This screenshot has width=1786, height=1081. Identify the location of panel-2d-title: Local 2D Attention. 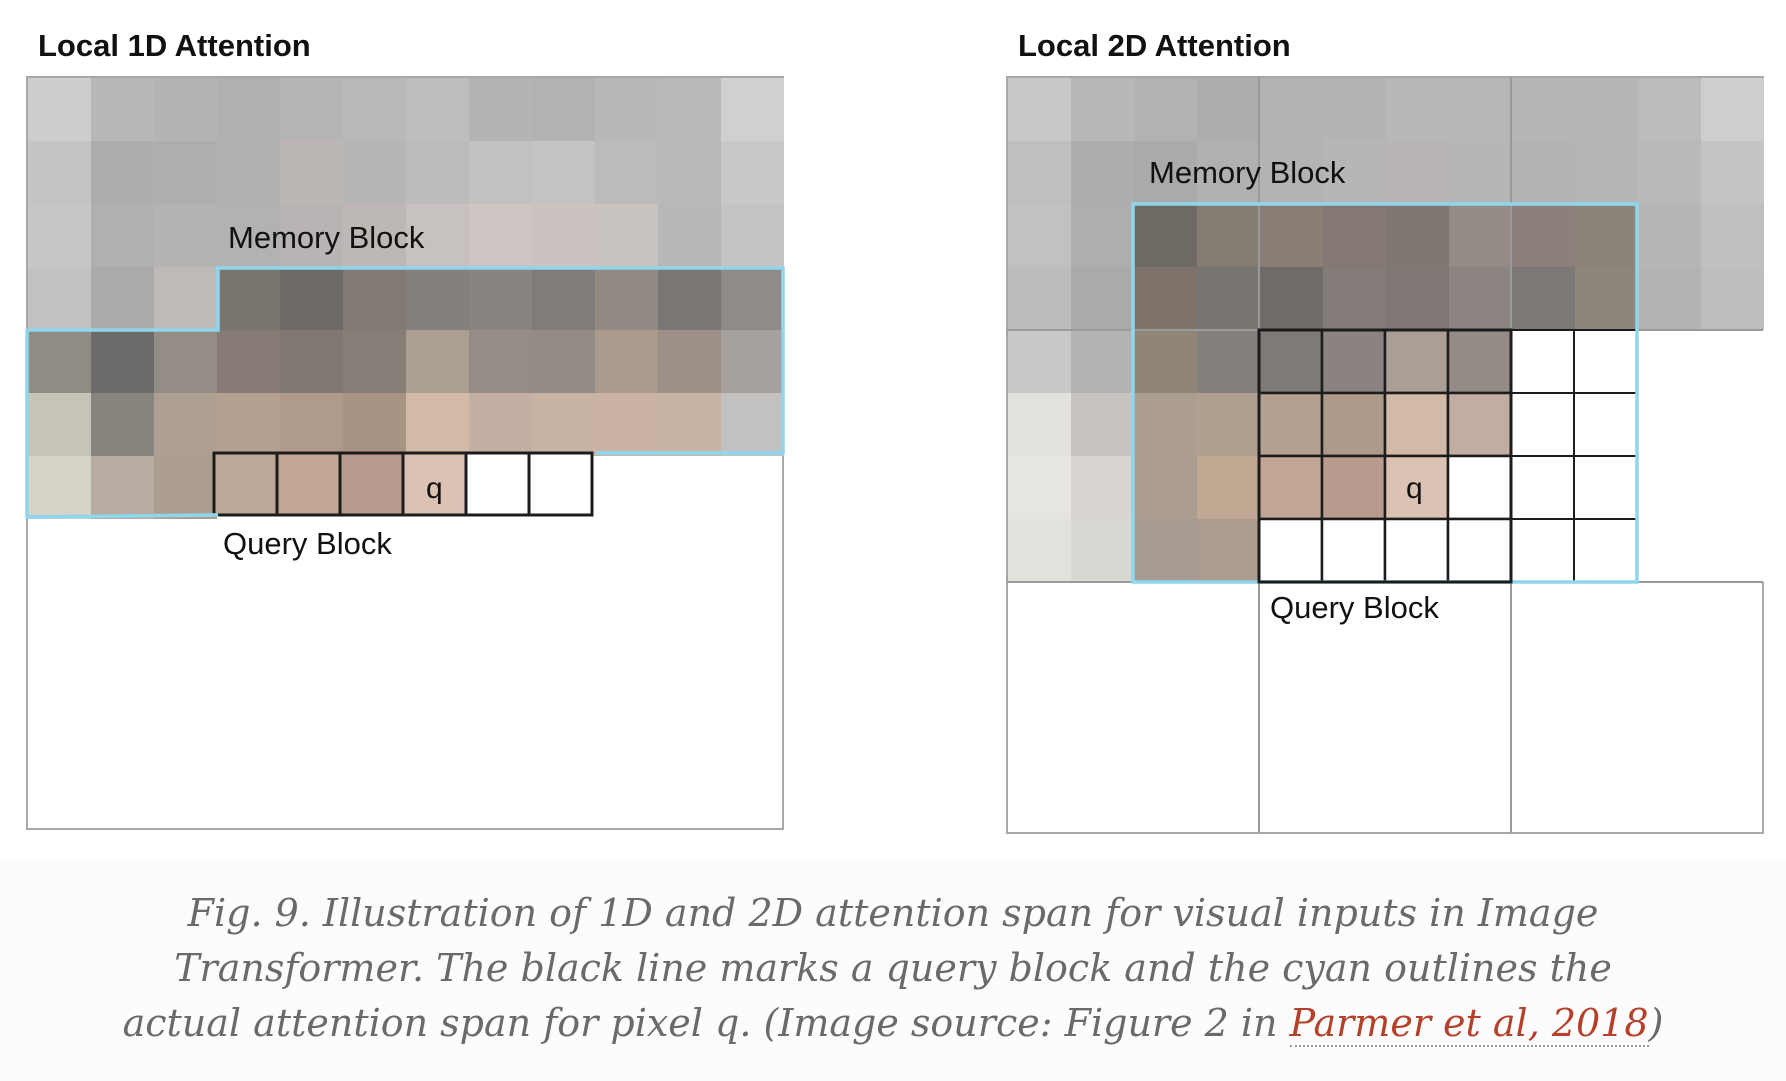
(1154, 45).